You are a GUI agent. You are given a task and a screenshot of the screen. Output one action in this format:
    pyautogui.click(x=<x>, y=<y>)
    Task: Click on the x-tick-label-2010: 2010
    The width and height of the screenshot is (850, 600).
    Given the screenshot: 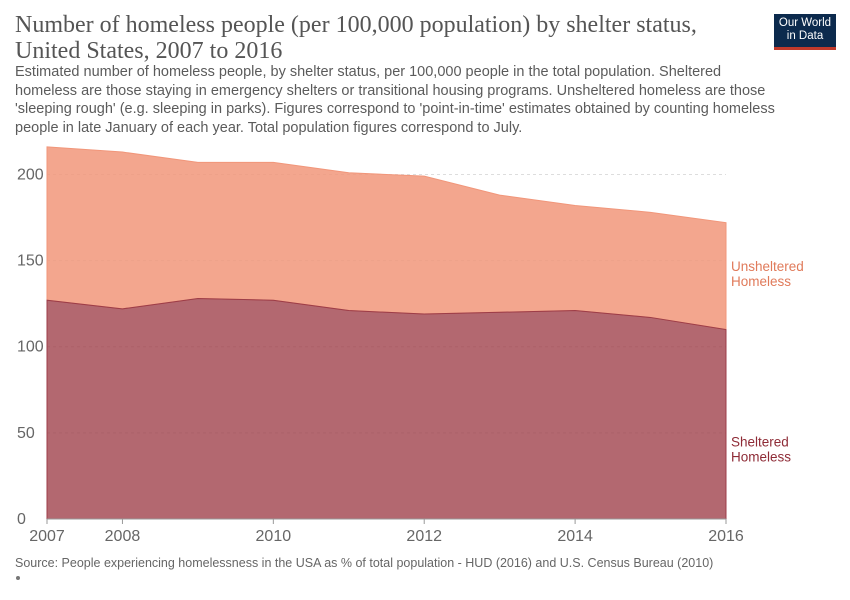 What is the action you would take?
    pyautogui.click(x=274, y=536)
    